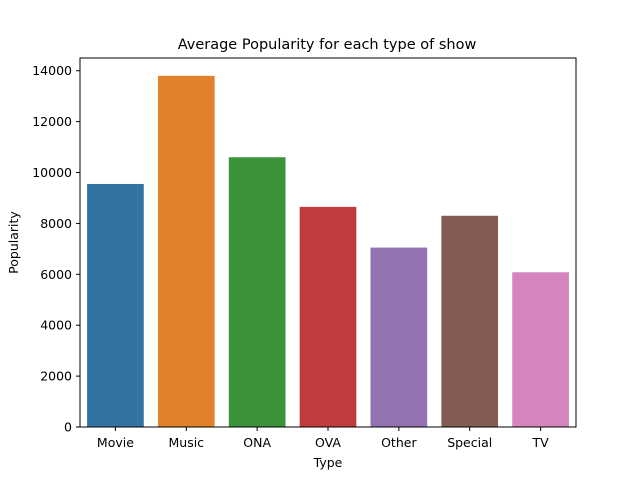  I want to click on y-tick-label: 6000, so click(56, 274).